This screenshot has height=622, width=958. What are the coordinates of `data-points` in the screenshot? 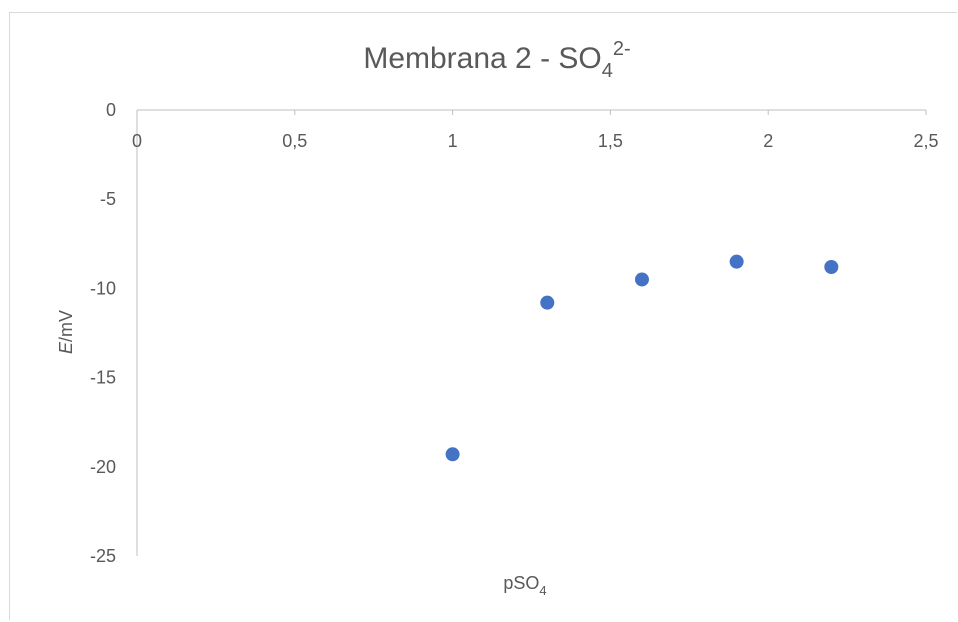 It's located at (642, 358).